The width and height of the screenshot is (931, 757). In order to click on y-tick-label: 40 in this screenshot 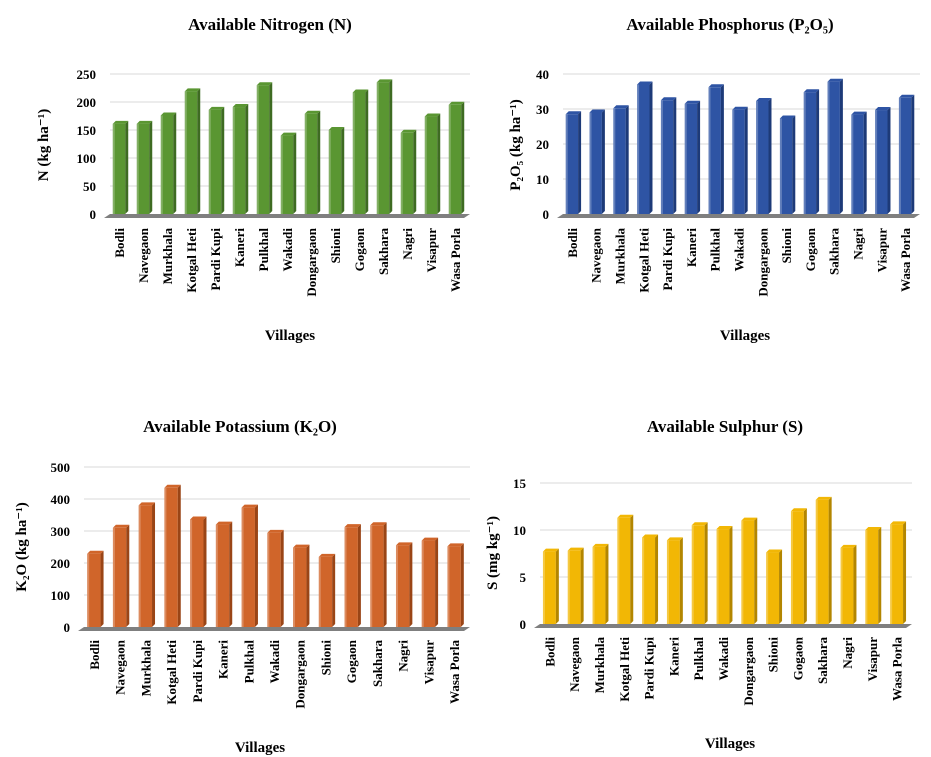, I will do `click(542, 74)`.